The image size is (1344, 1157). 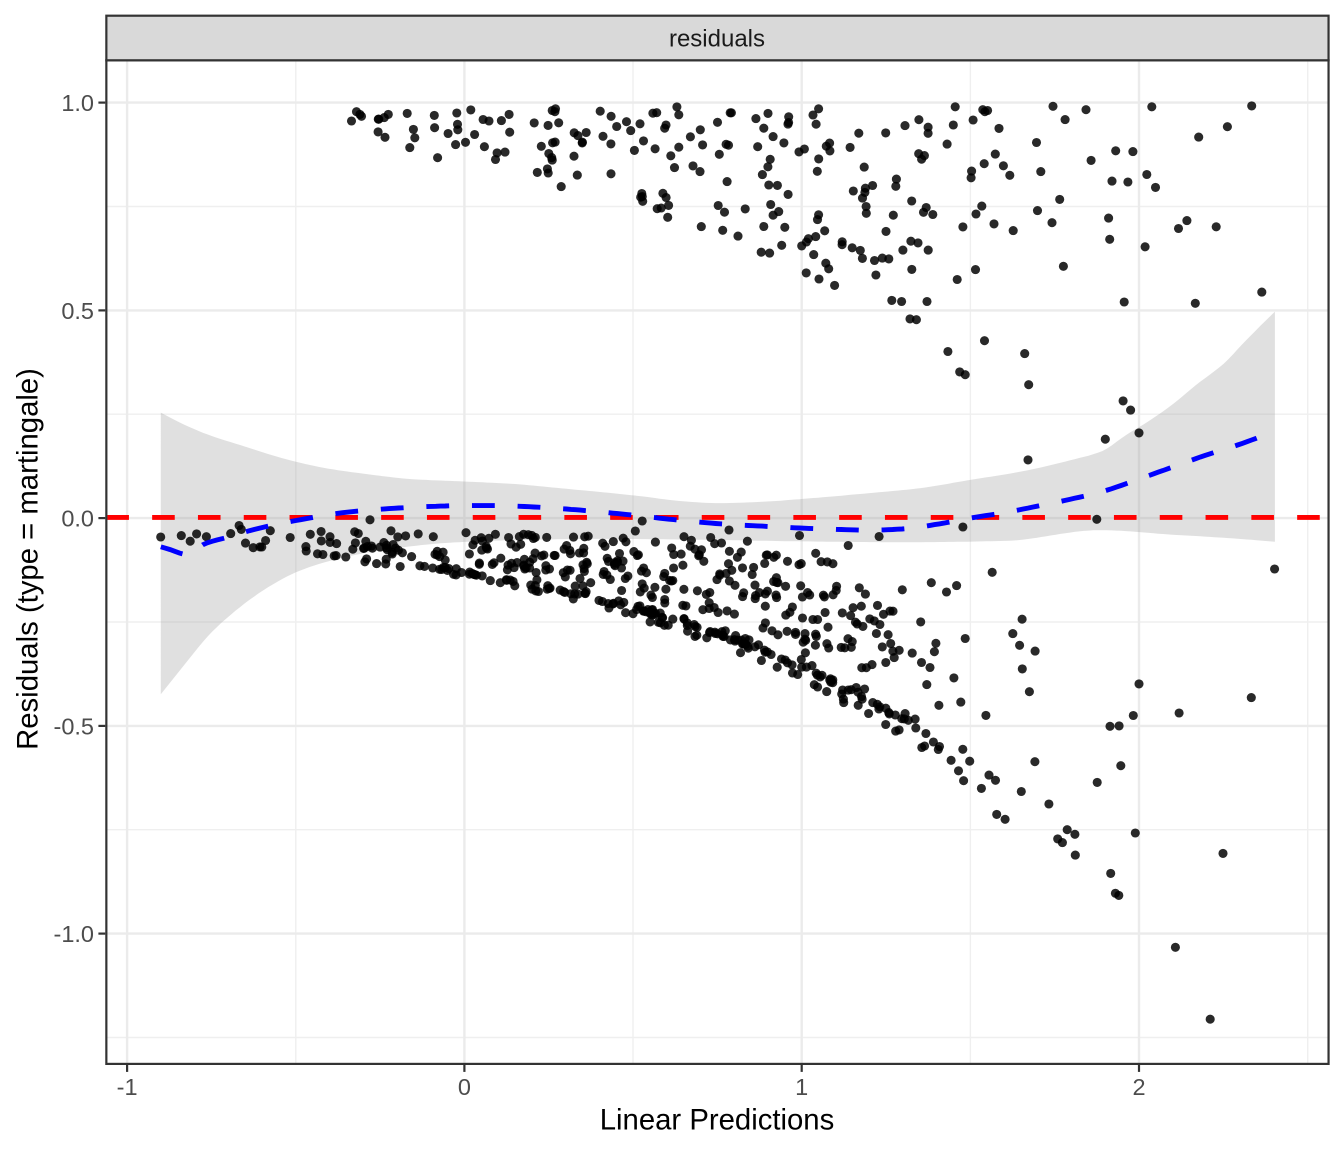 I want to click on svg-text: -0.5, so click(x=74, y=726).